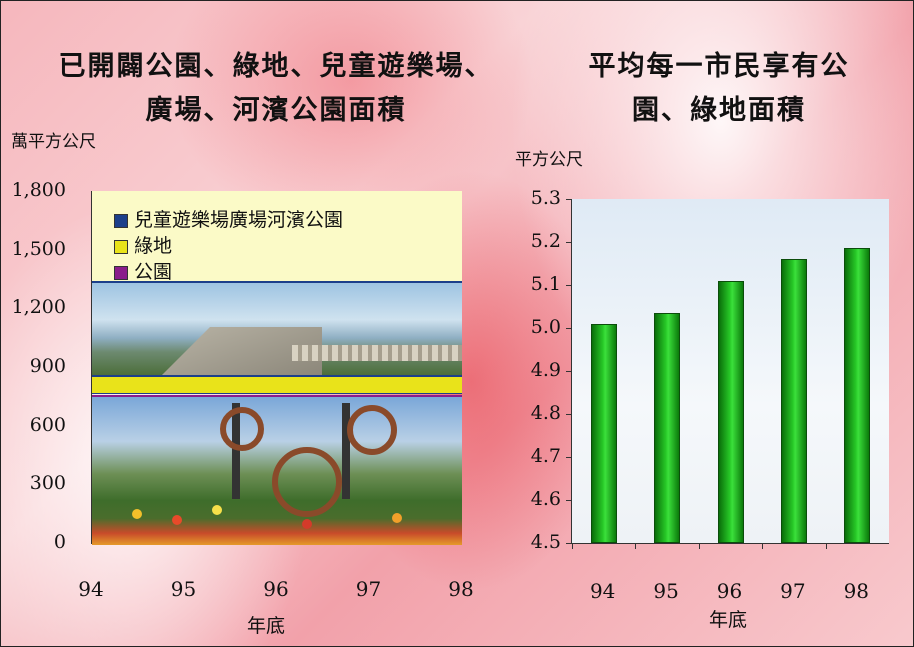 The width and height of the screenshot is (914, 647). Describe the element at coordinates (545, 456) in the screenshot. I see `right-y-tick-label: 4.7` at that location.